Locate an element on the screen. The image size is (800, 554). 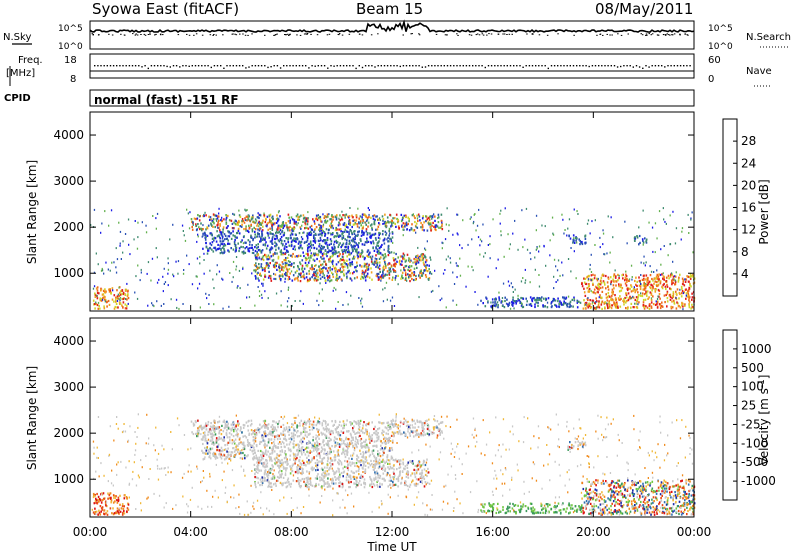
nsearch-tick-top: 10^5 is located at coordinates (720, 29).